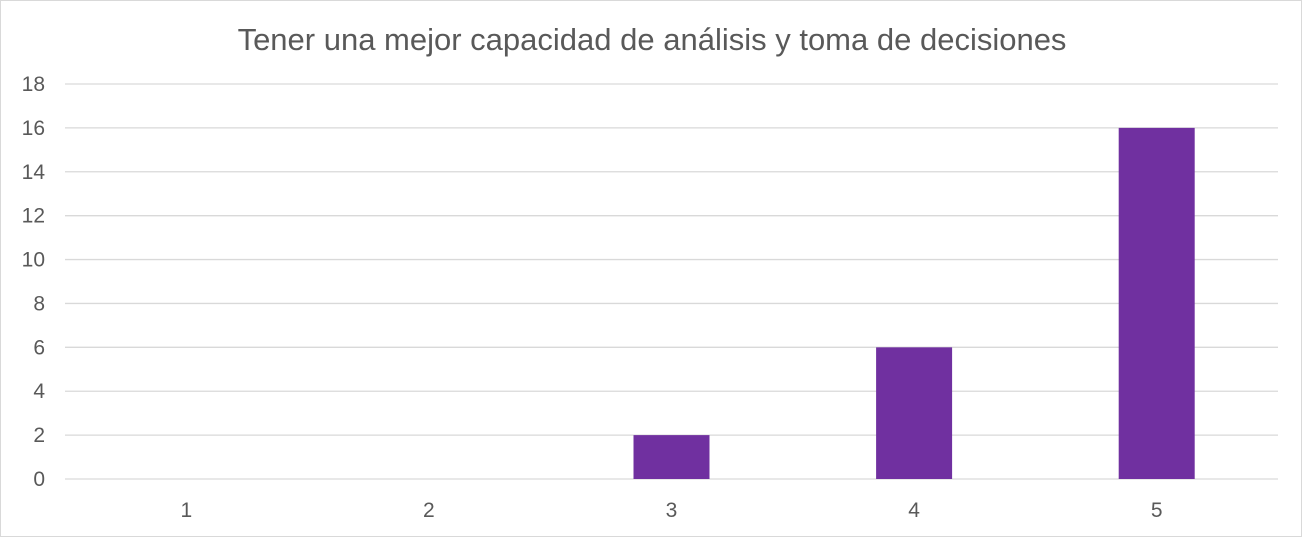  I want to click on x-tick-label: 3, so click(672, 510).